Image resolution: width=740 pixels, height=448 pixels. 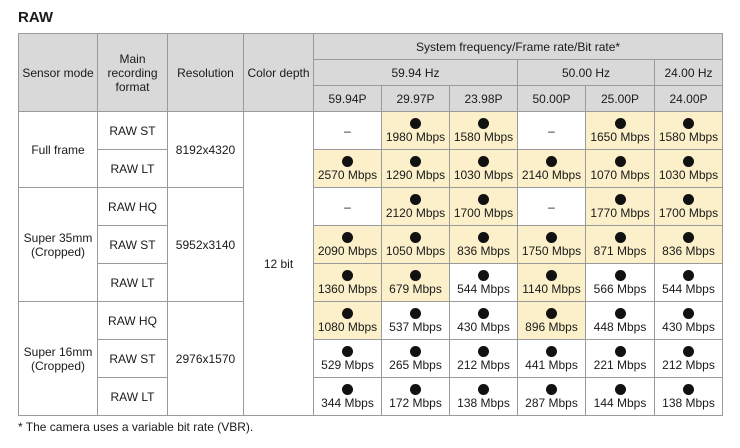 I want to click on bitrate-value: 1030 Mbps, so click(x=688, y=174).